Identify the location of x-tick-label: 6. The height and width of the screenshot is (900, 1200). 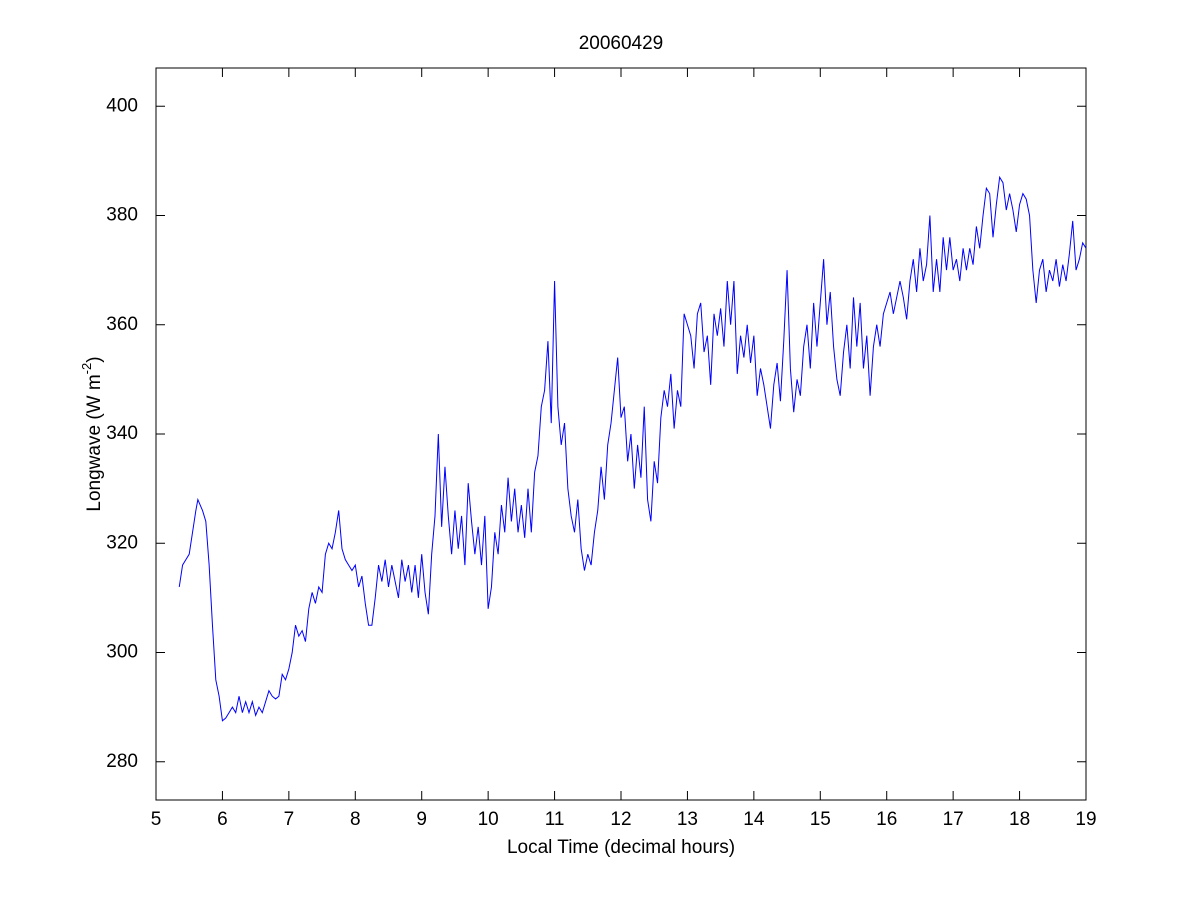
(222, 819).